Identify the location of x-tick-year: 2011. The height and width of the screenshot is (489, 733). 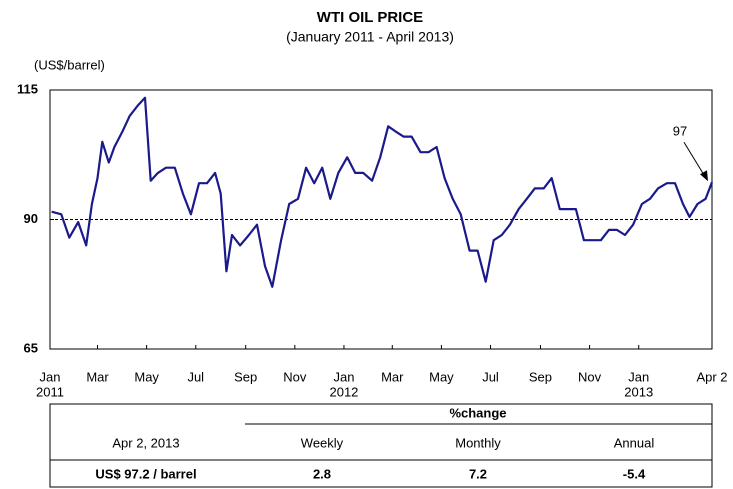
(50, 391).